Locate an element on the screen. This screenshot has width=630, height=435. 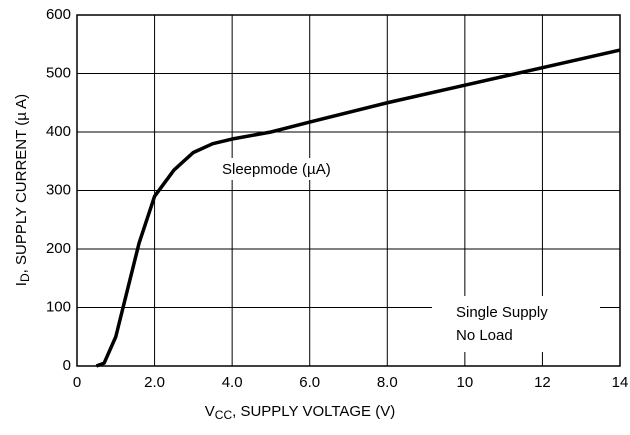
x-tick-label: 14 is located at coordinates (620, 382).